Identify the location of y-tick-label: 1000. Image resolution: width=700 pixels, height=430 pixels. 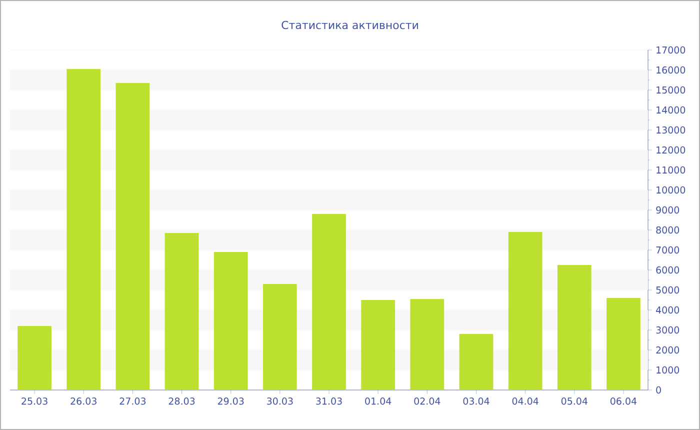
(668, 370).